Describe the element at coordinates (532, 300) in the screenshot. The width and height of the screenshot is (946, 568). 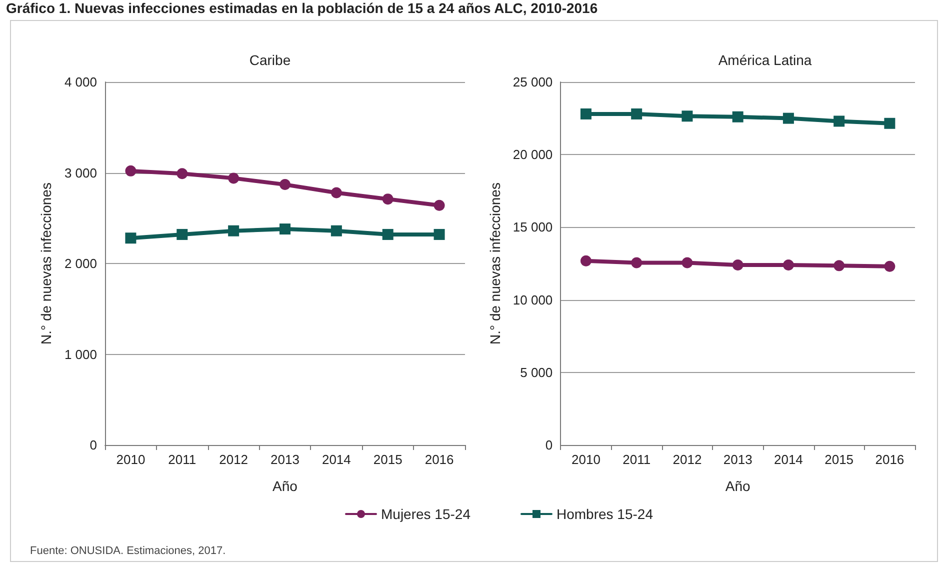
I see `y-tick-label: 10 000` at that location.